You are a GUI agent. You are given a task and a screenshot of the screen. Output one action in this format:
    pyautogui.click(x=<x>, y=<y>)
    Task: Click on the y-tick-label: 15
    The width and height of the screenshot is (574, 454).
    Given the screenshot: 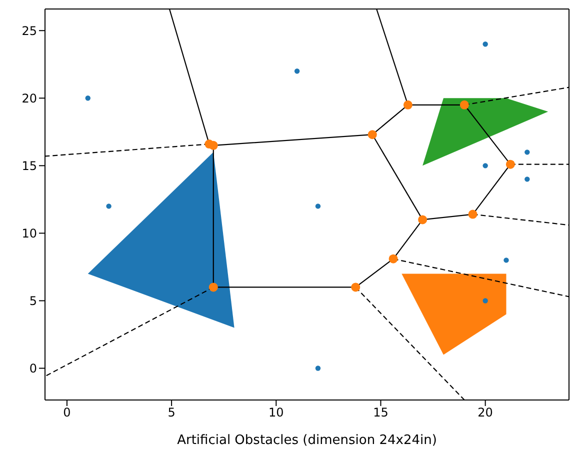 What is the action you would take?
    pyautogui.click(x=29, y=165)
    